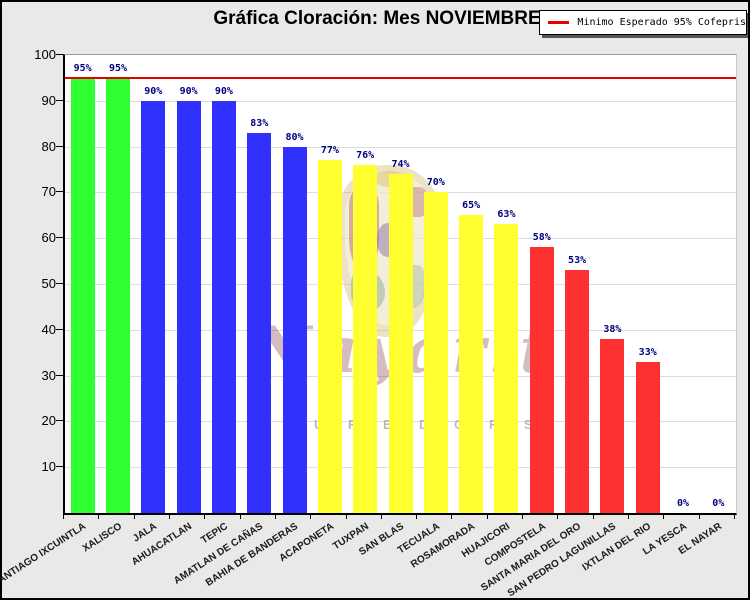 This screenshot has width=750, height=600. Describe the element at coordinates (400, 77) in the screenshot. I see `threshold-line` at that location.